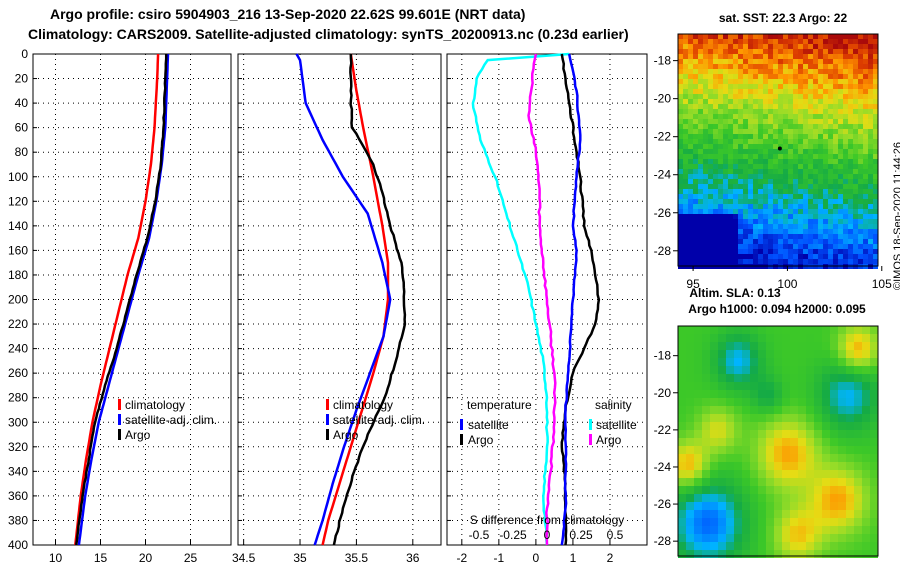 Image resolution: width=900 pixels, height=580 pixels. What do you see at coordinates (663, 213) in the screenshot?
I see `sst-y-tick-label: -26` at bounding box center [663, 213].